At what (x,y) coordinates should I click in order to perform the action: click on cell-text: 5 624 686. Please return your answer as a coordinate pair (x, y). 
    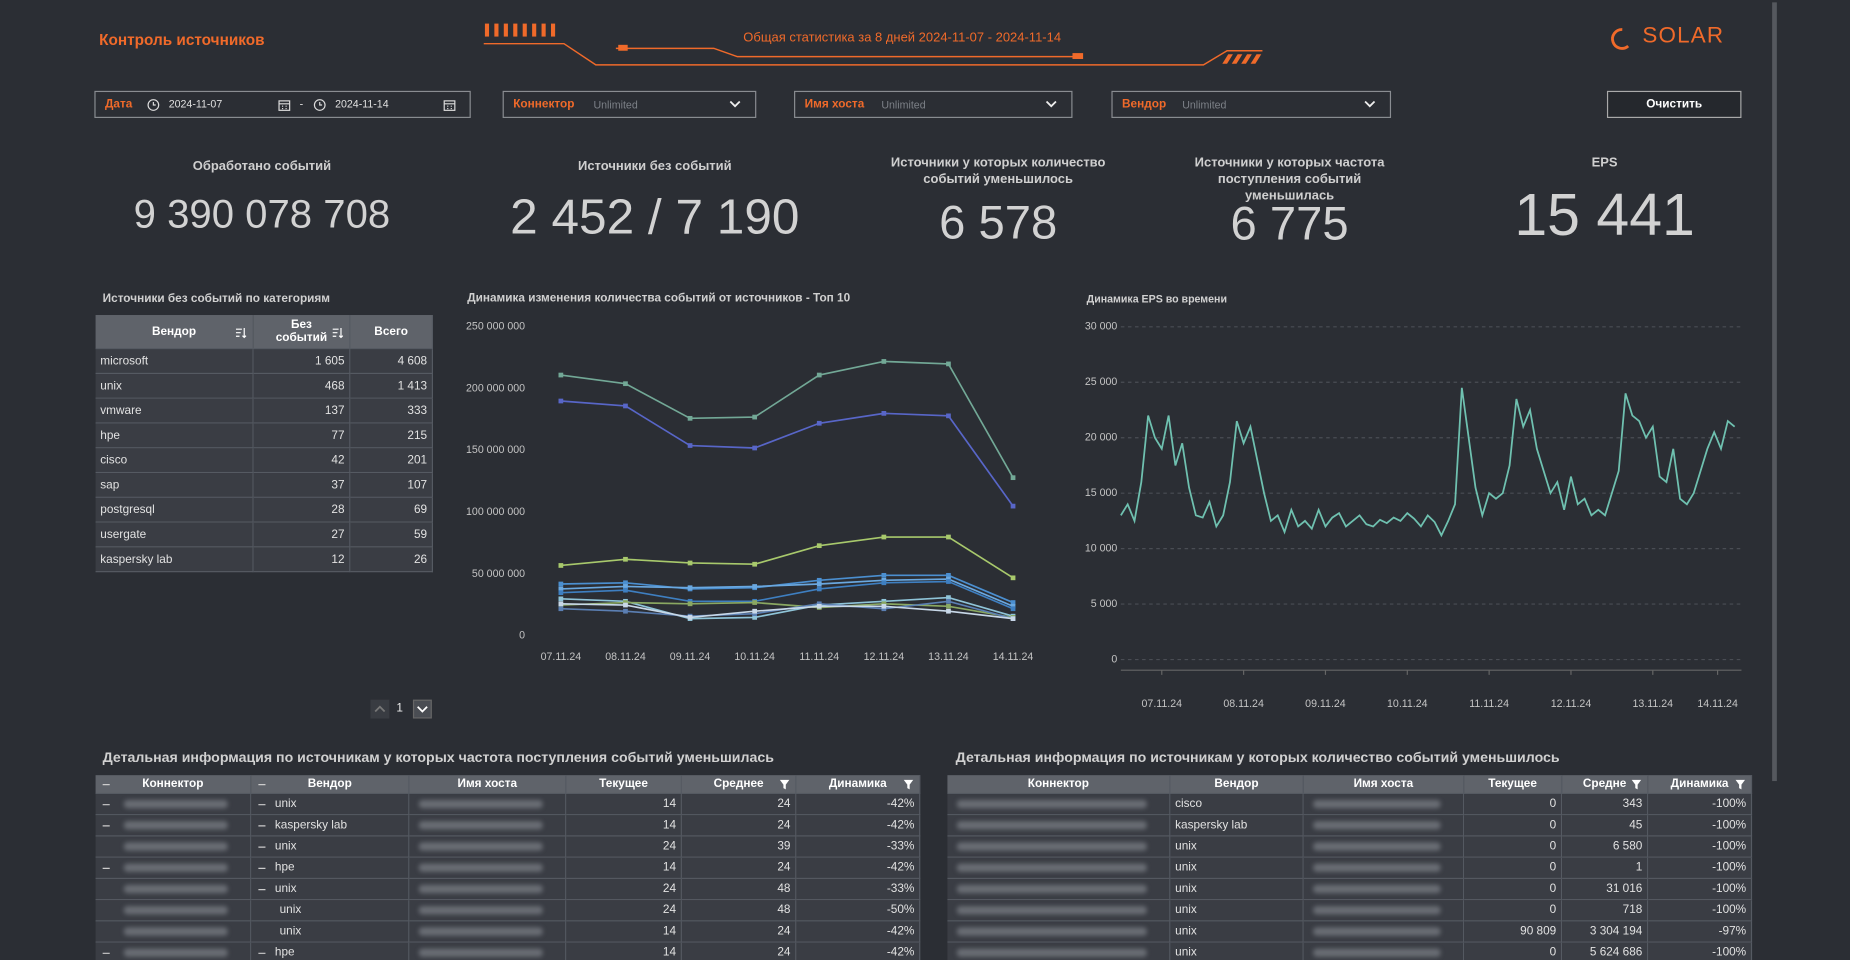
    Looking at the image, I should click on (1616, 953).